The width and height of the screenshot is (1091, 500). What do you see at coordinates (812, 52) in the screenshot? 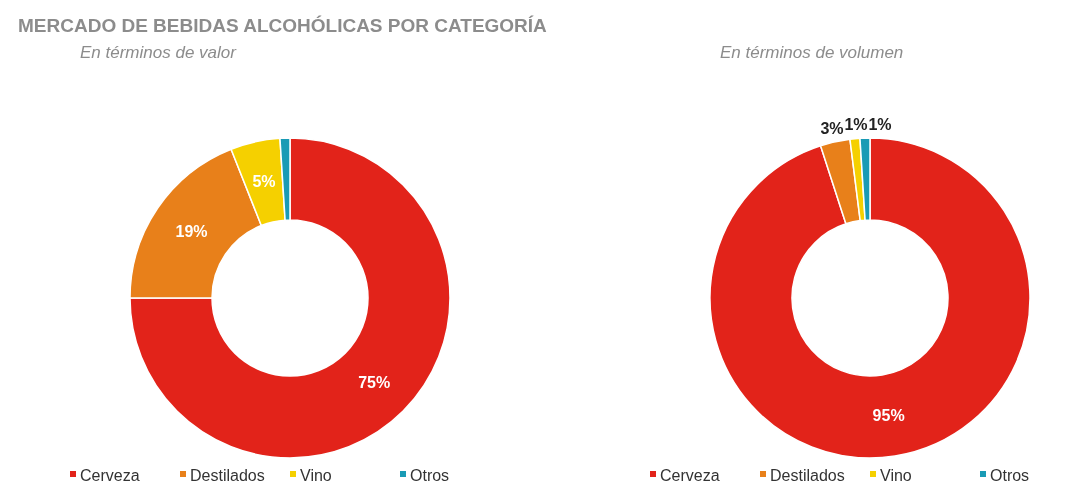
I see `chart-subtitle: En términos de volumen` at bounding box center [812, 52].